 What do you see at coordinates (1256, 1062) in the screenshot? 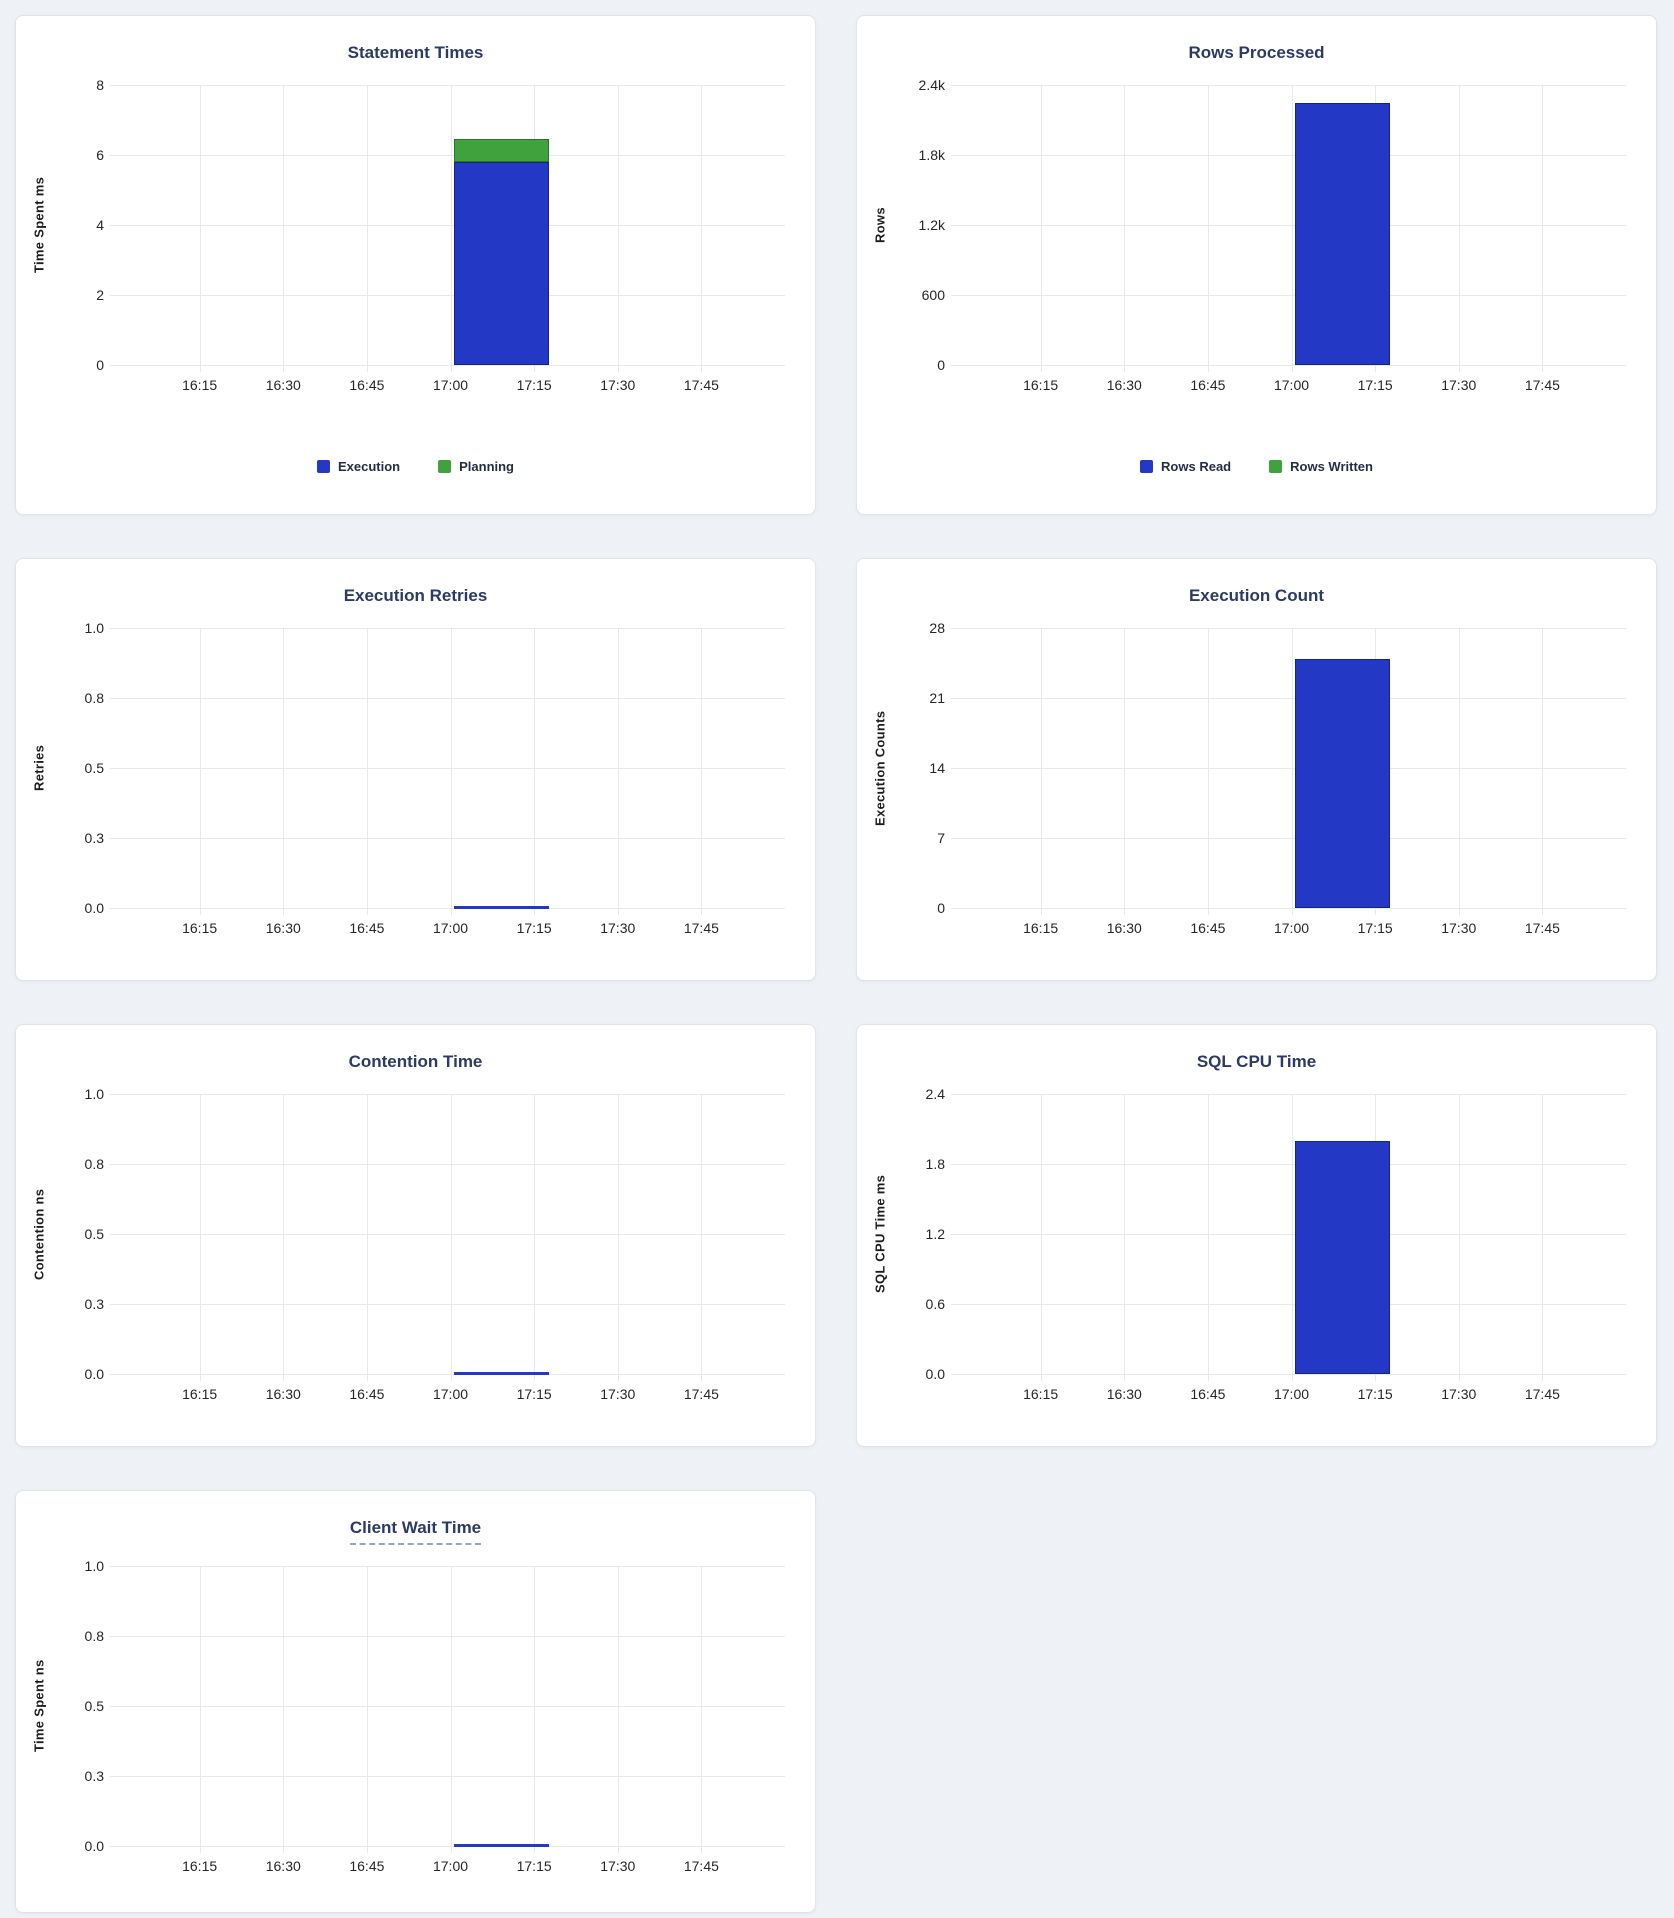
I see `chart-title: SQL CPU Time` at bounding box center [1256, 1062].